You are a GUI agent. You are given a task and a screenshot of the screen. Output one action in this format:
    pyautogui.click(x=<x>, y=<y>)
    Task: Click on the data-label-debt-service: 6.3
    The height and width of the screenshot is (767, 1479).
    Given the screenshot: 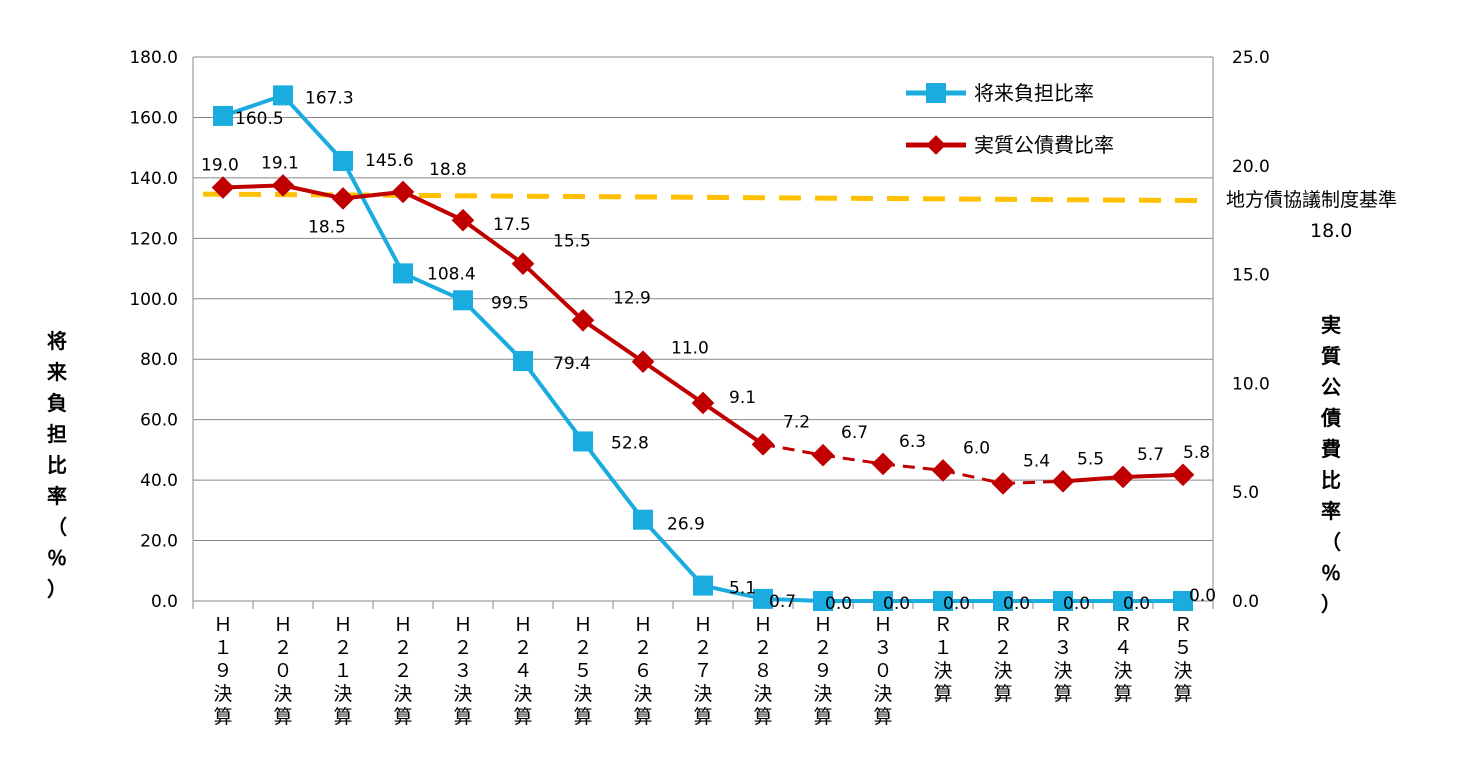 What is the action you would take?
    pyautogui.click(x=912, y=442)
    